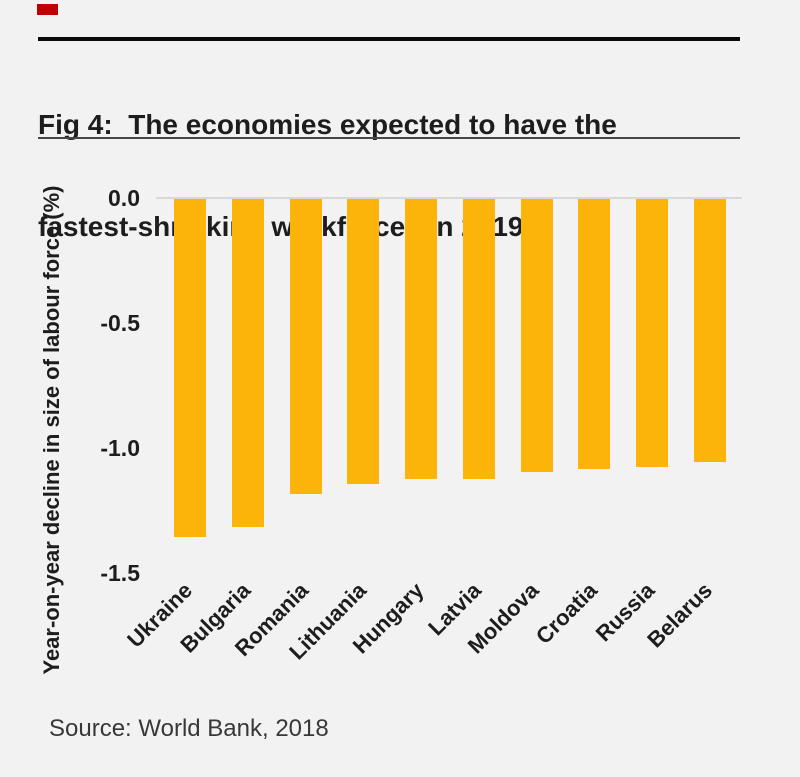 This screenshot has height=777, width=800. I want to click on bar-moldova, so click(536, 335).